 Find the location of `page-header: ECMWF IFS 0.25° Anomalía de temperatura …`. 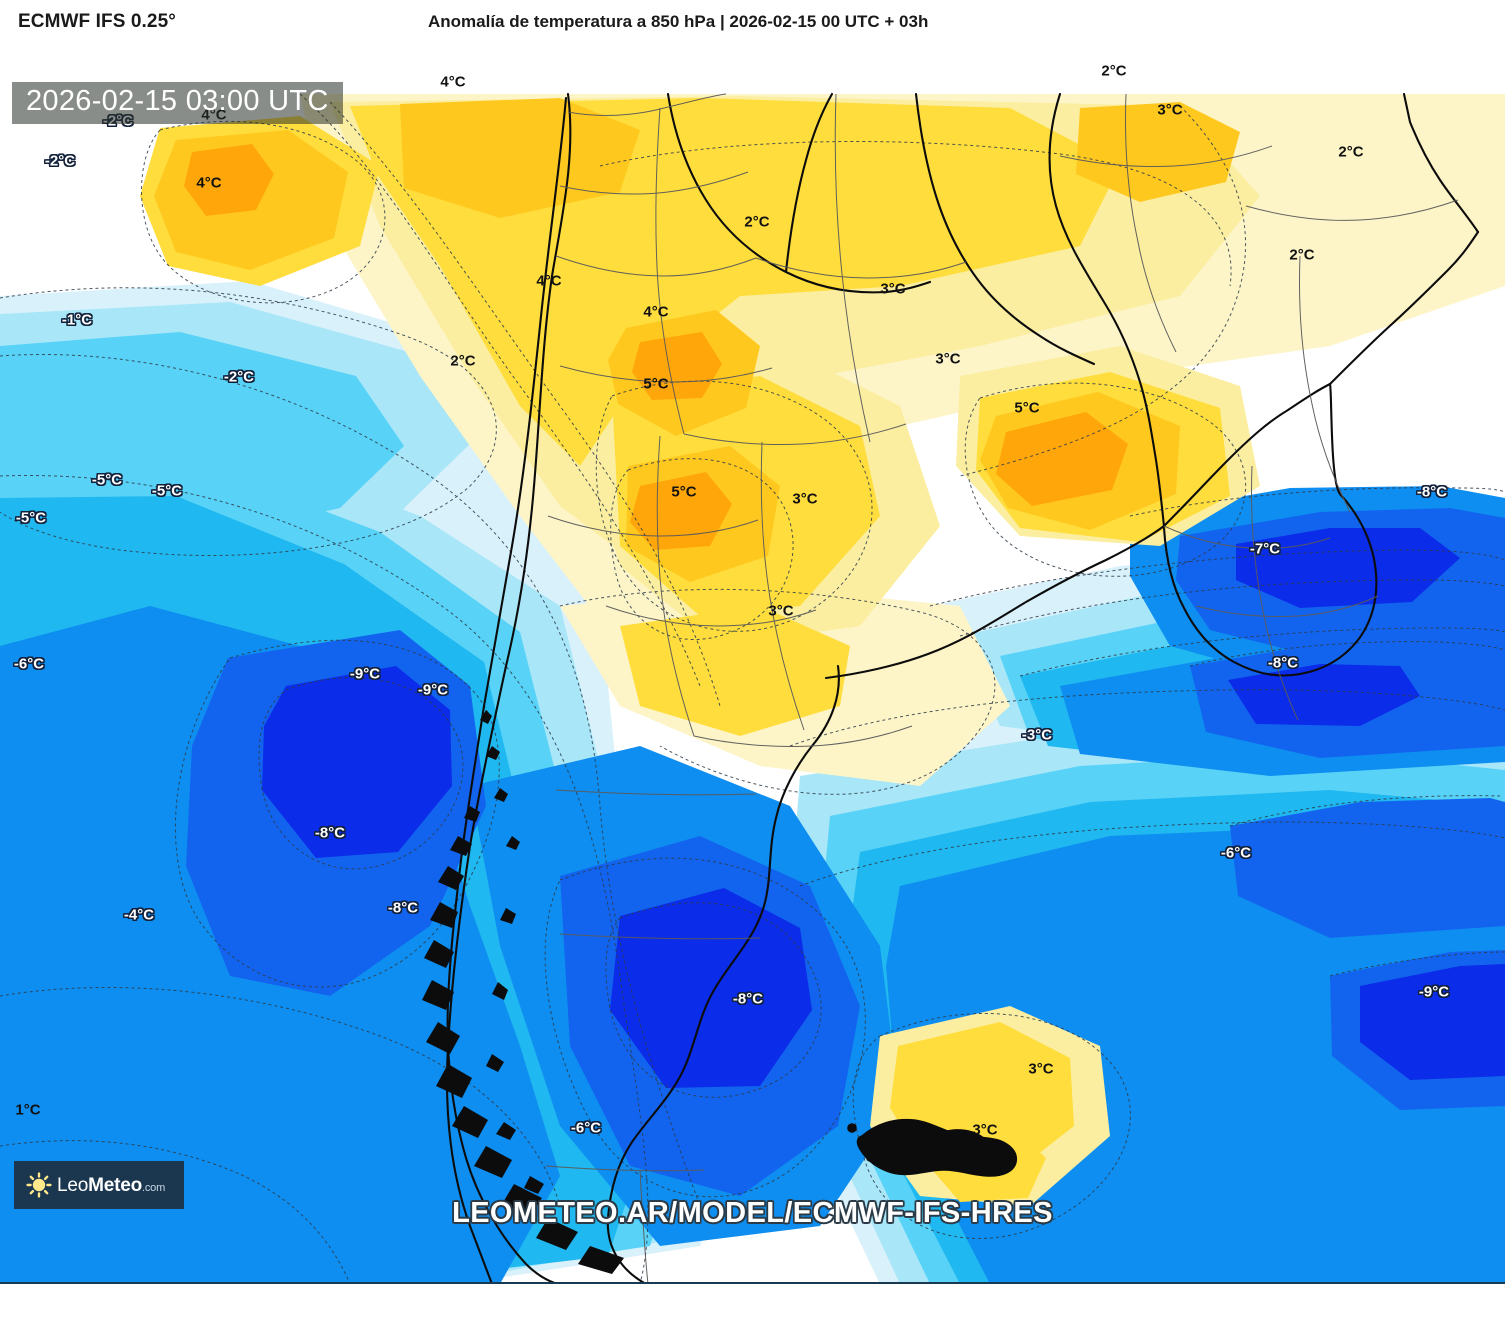

page-header: ECMWF IFS 0.25° Anomalía de temperatura … is located at coordinates (752, 23).